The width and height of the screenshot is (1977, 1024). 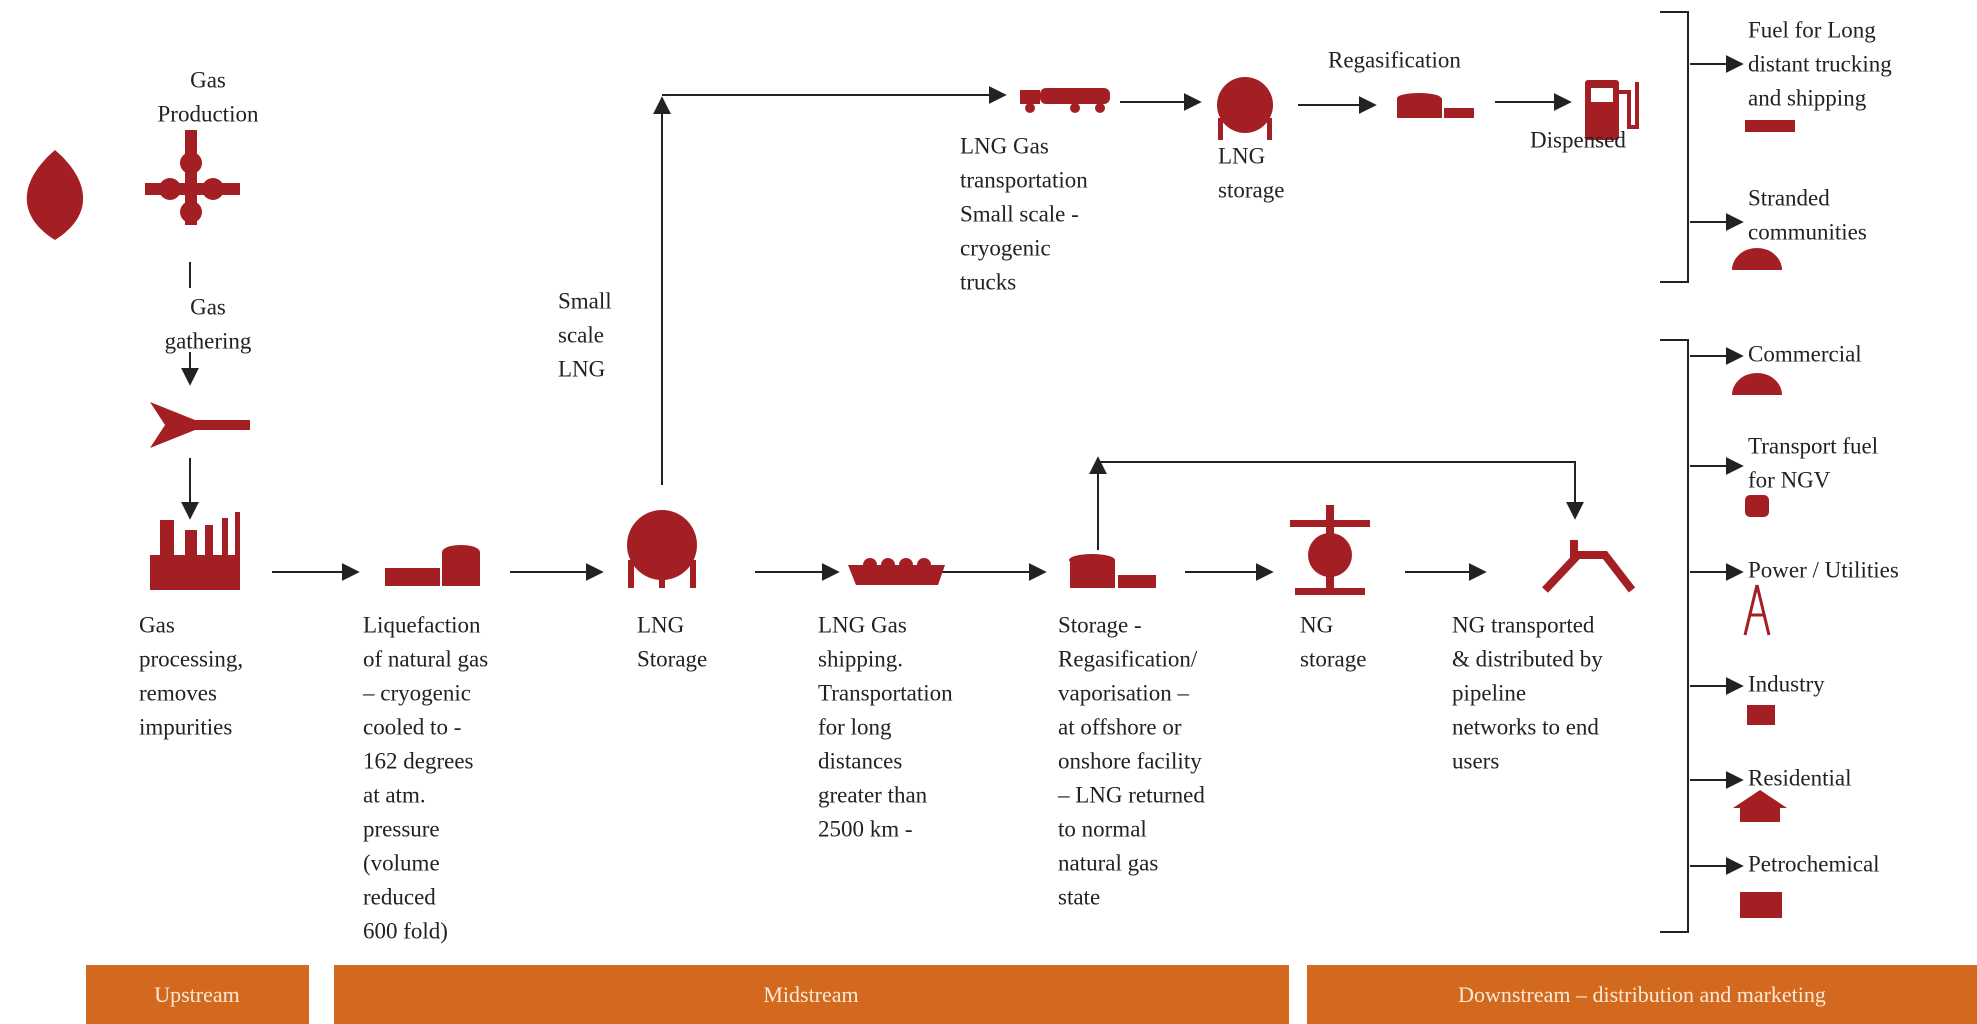 What do you see at coordinates (1807, 231) in the screenshot?
I see `label-line: communities` at bounding box center [1807, 231].